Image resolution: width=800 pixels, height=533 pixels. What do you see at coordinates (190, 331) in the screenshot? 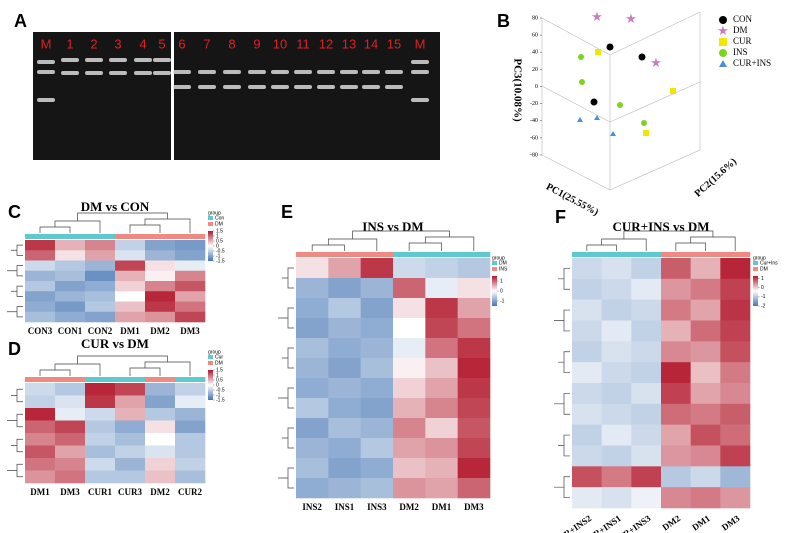
I see `column-label: DM3` at bounding box center [190, 331].